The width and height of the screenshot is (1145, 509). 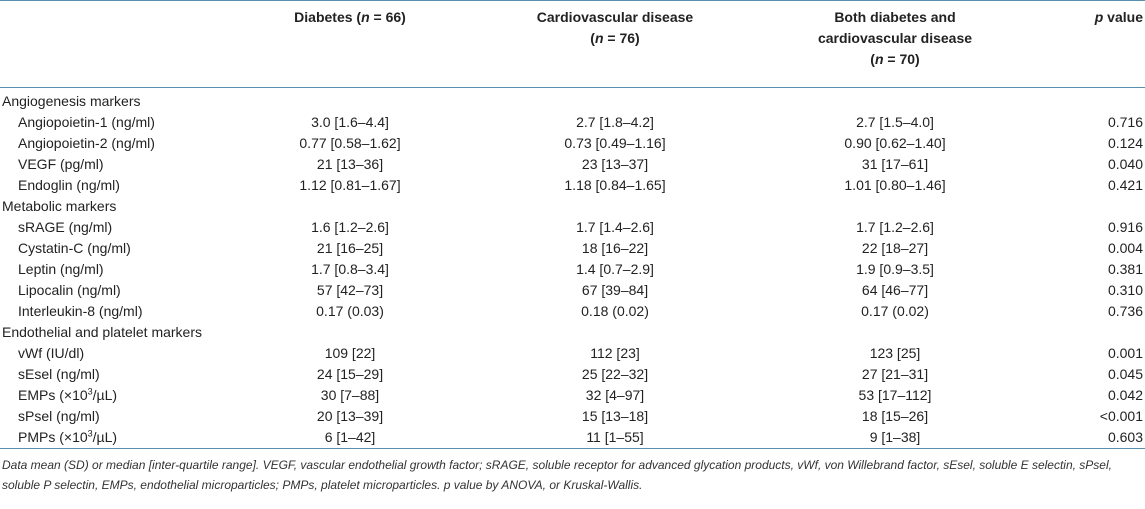 What do you see at coordinates (615, 44) in the screenshot?
I see `header-cvd: Cardiovascular disease (n = 76)` at bounding box center [615, 44].